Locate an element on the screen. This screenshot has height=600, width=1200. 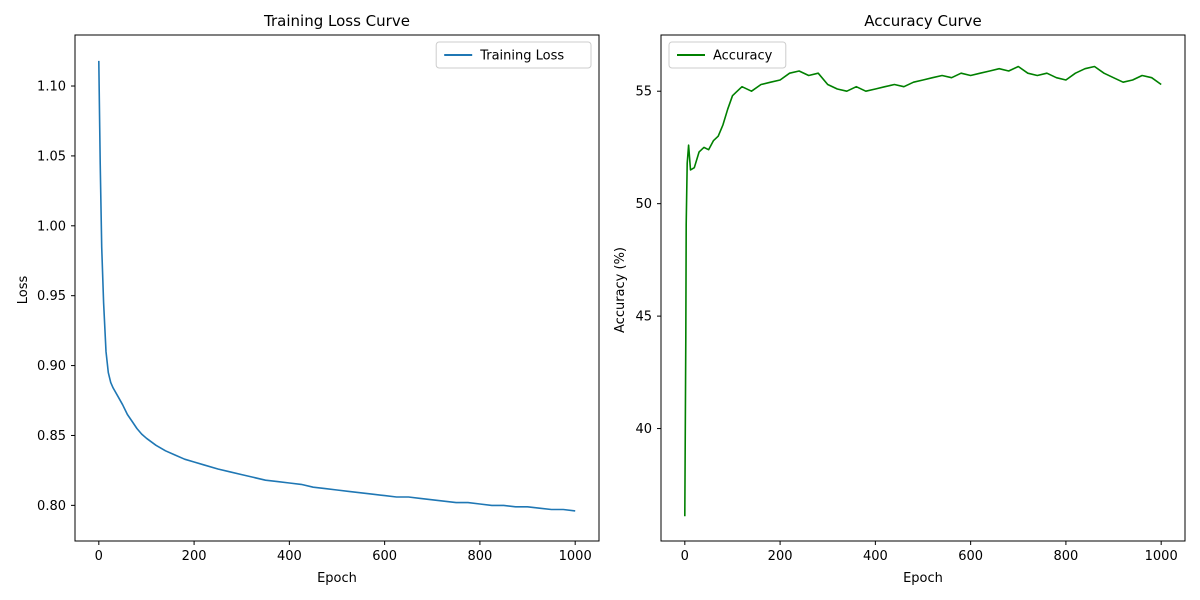
loss-y-tick-label: 1.05 is located at coordinates (51, 156).